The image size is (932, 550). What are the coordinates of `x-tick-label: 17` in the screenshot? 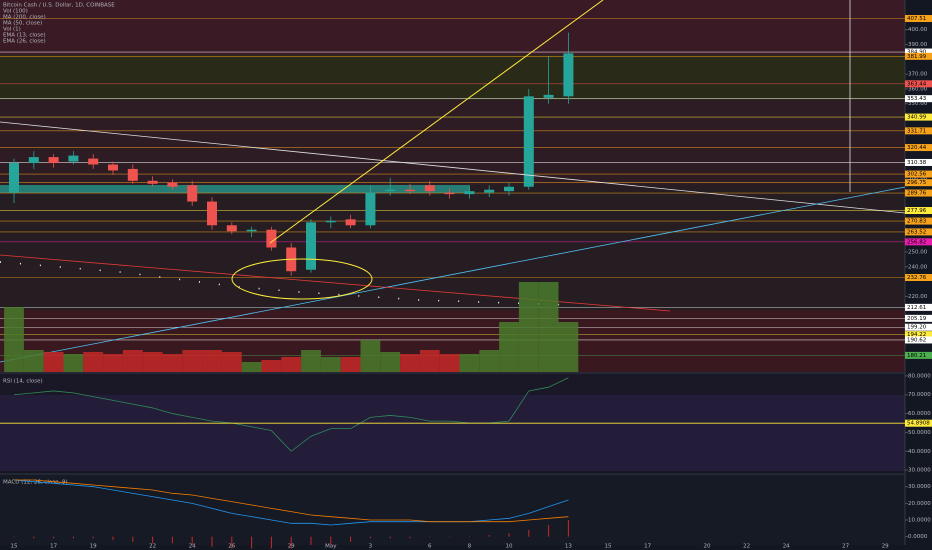 It's located at (647, 547).